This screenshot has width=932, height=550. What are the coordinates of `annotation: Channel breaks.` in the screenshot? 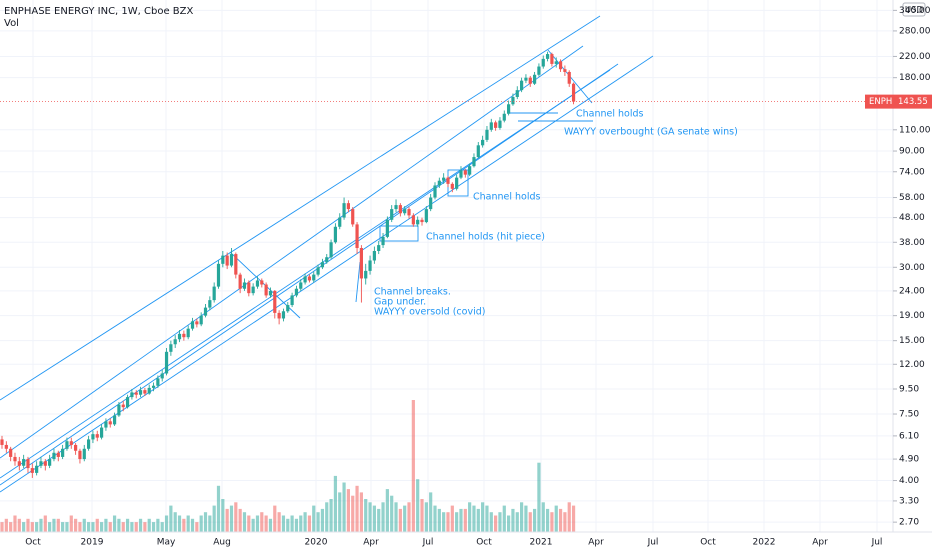 It's located at (412, 292).